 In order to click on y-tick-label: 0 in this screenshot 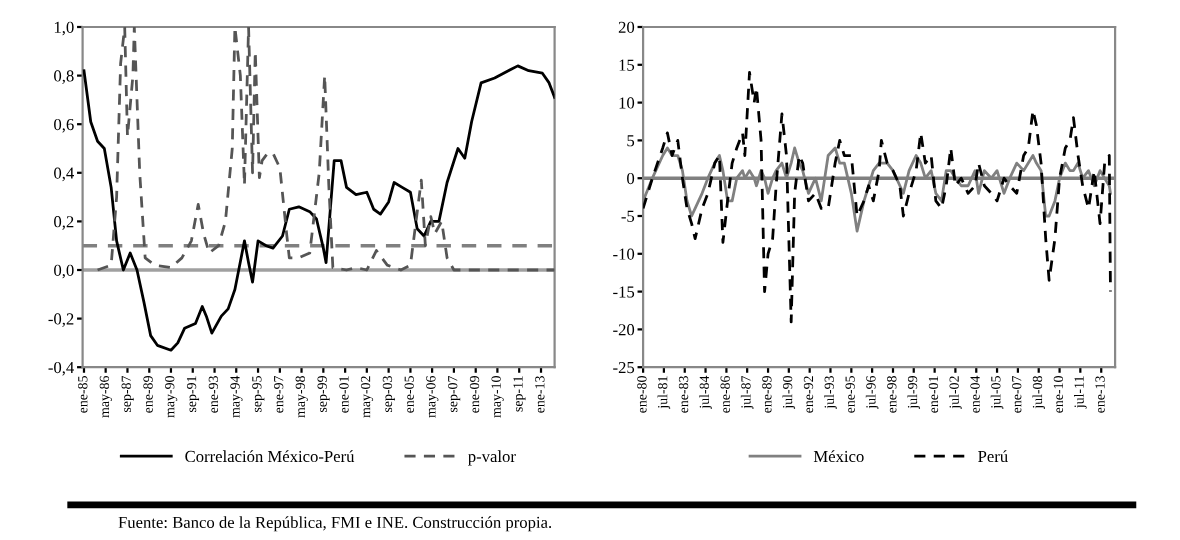, I will do `click(631, 178)`.